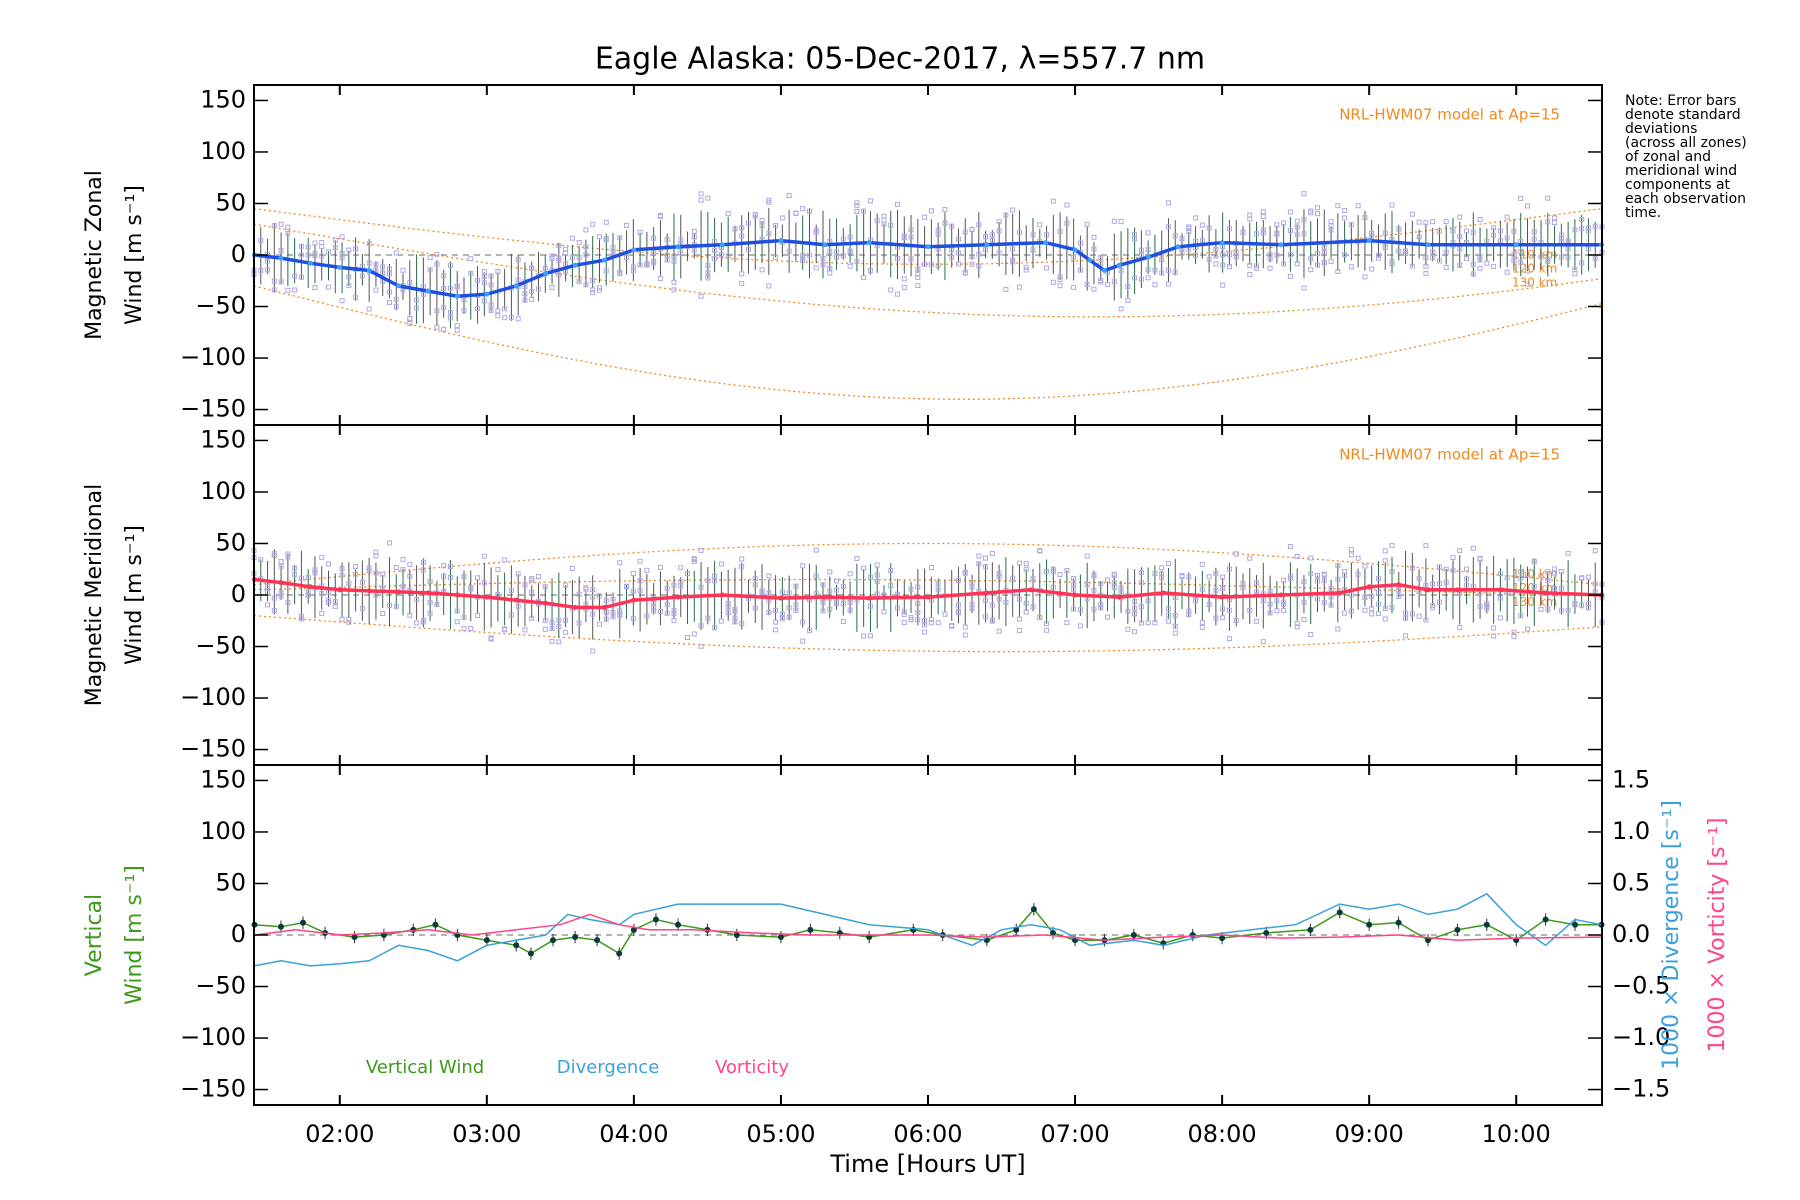  Describe the element at coordinates (633, 1134) in the screenshot. I see `x-tick-label: 04:00` at that location.